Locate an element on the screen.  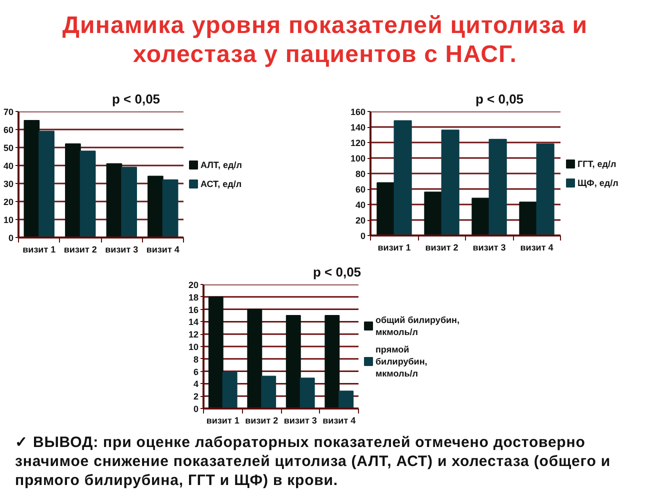
legend-label: общий билирубин, мкмоль/л is located at coordinates (418, 326).